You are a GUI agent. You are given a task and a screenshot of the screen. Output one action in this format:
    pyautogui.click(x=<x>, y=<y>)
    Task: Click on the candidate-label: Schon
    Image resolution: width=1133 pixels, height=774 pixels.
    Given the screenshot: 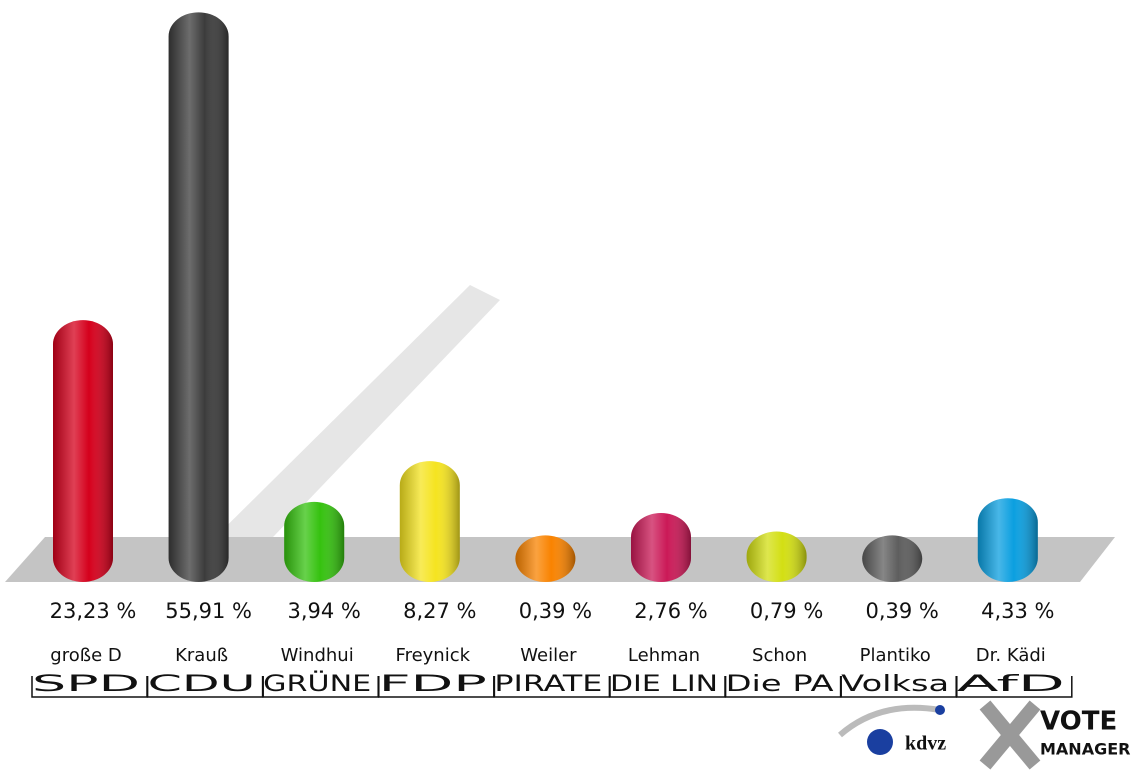 What is the action you would take?
    pyautogui.click(x=779, y=655)
    